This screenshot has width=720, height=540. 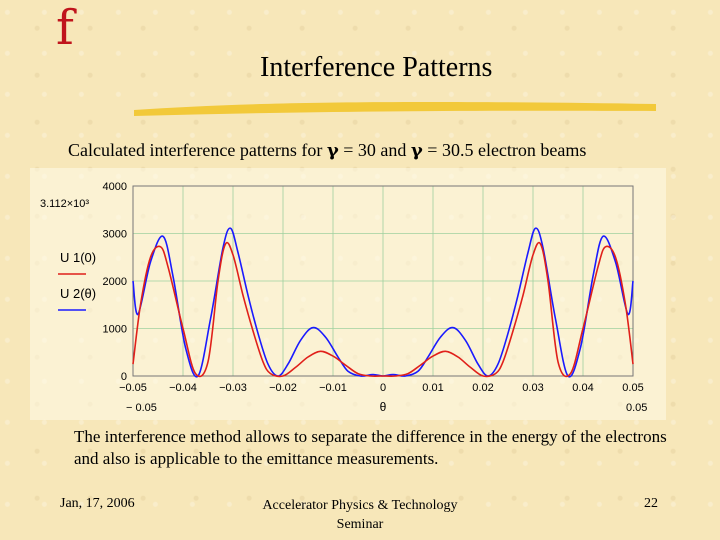 What do you see at coordinates (115, 282) in the screenshot?
I see `y-tick-label: 2000` at bounding box center [115, 282].